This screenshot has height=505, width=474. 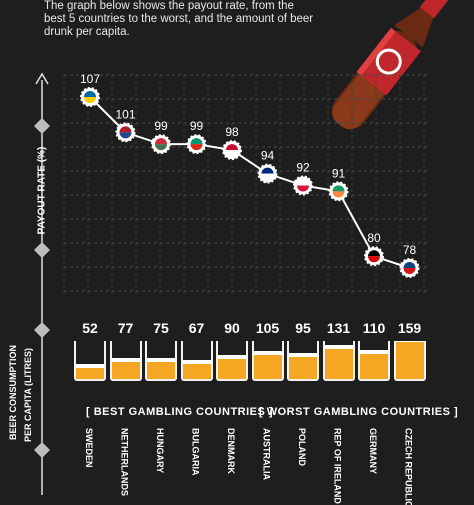 What do you see at coordinates (13, 392) in the screenshot?
I see `beer-axis-label-1: BEER CONSUMPTION` at bounding box center [13, 392].